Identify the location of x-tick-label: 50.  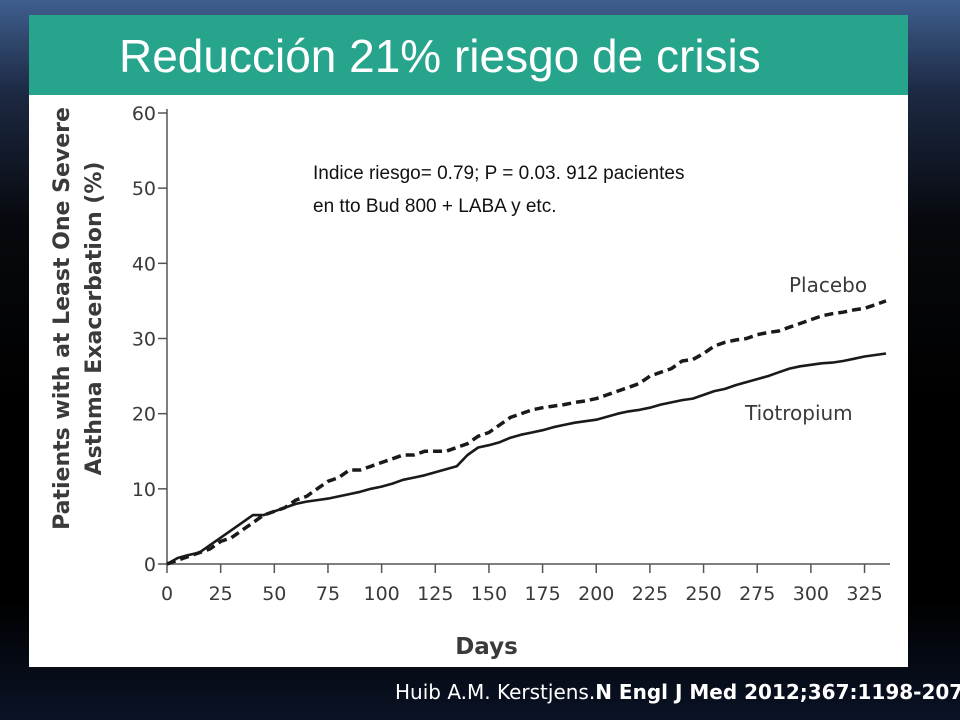
(274, 594).